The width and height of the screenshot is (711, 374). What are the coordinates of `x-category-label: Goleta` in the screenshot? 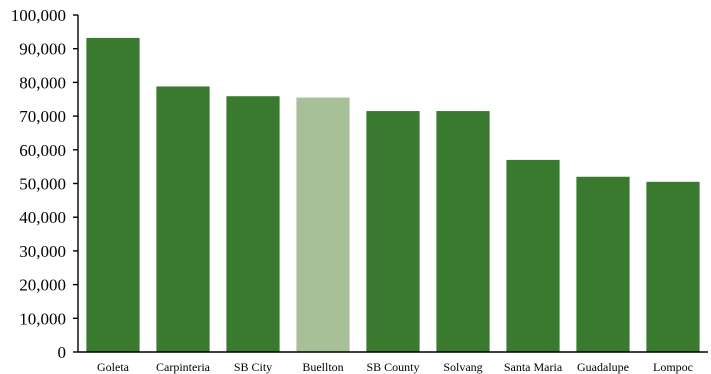 It's located at (113, 367).